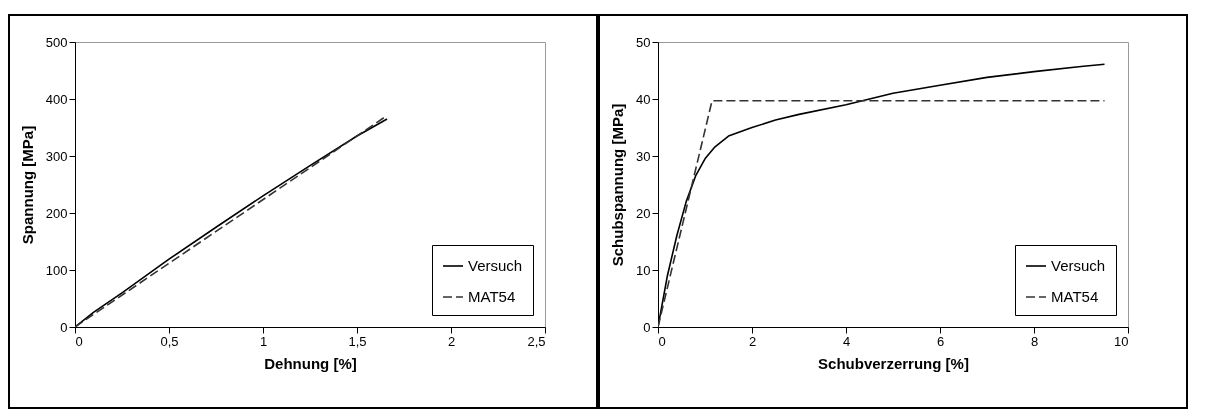 The height and width of the screenshot is (409, 1208). Describe the element at coordinates (536, 341) in the screenshot. I see `x-tick-label: 2,5` at that location.